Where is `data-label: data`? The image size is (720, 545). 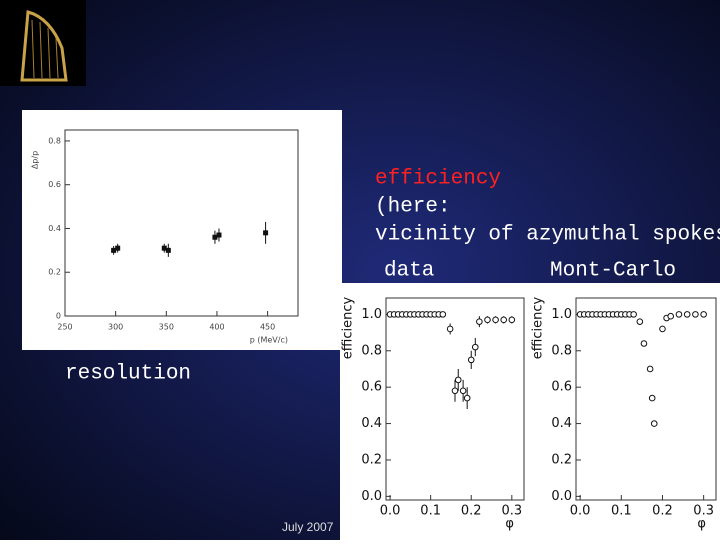 data-label: data is located at coordinates (409, 271).